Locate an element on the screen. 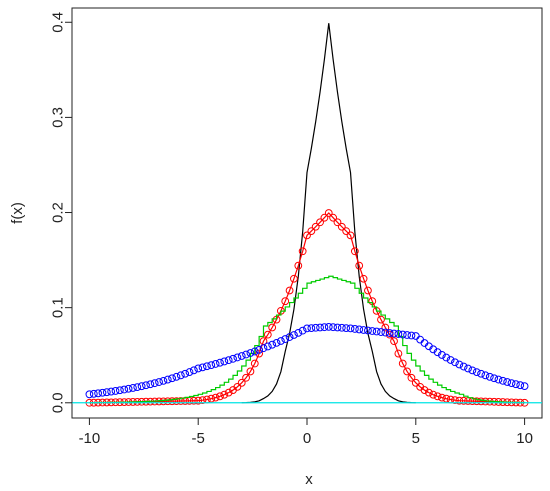 The width and height of the screenshot is (550, 491). x-tick-label: 0 is located at coordinates (307, 438).